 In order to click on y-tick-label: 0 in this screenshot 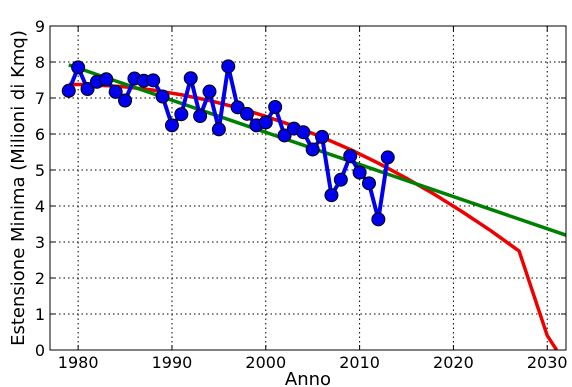, I will do `click(40, 350)`.